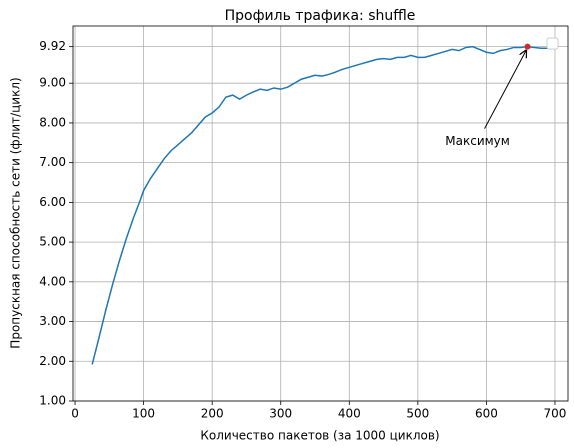 The image size is (574, 448). What do you see at coordinates (52, 202) in the screenshot?
I see `y-tick-label: 6.00` at bounding box center [52, 202].